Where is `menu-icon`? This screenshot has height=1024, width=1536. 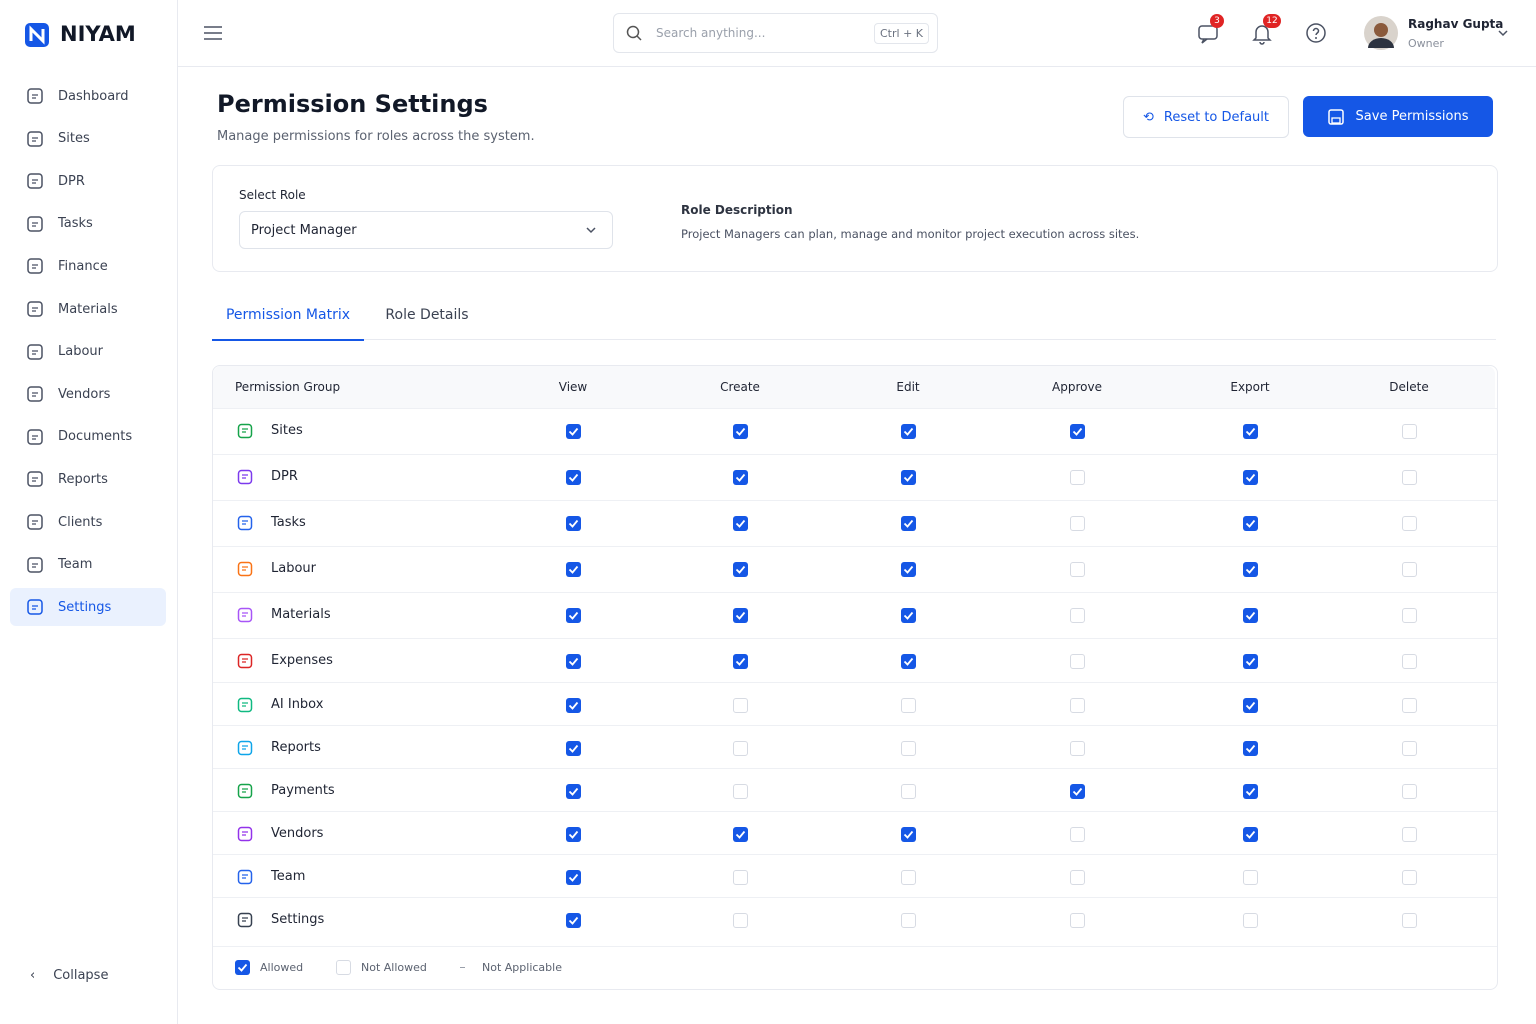
menu-icon is located at coordinates (213, 33).